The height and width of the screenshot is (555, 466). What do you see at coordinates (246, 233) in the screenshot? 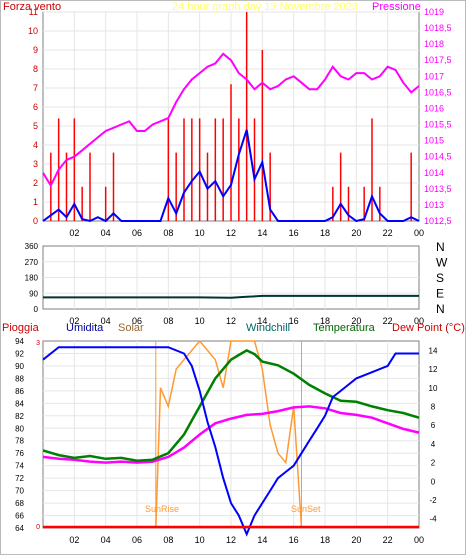
I see `wind-x-axis-ticks: 02 04 06 08 10 12 14 16 18 20 22 00` at bounding box center [246, 233].